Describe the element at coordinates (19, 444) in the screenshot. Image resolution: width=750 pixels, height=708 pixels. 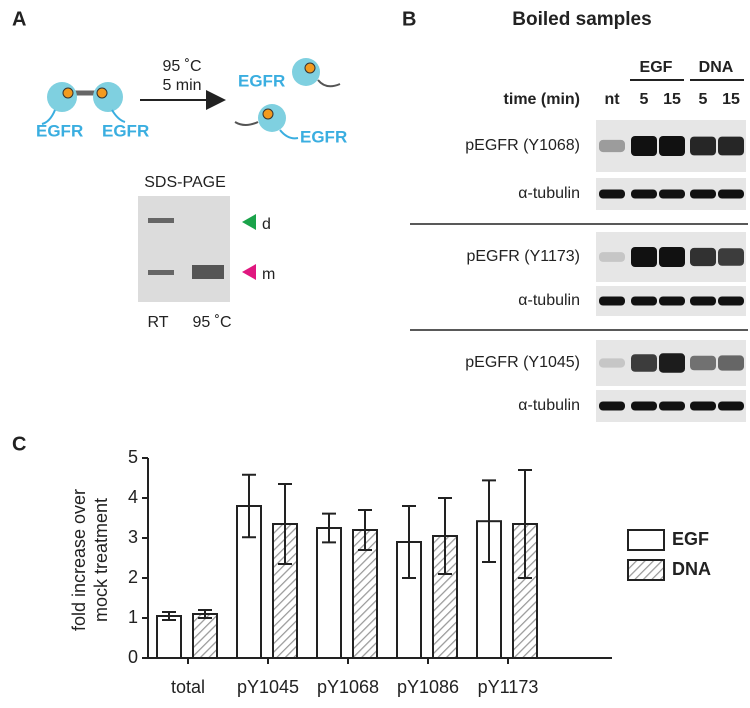
I see `panel-label: C` at that location.